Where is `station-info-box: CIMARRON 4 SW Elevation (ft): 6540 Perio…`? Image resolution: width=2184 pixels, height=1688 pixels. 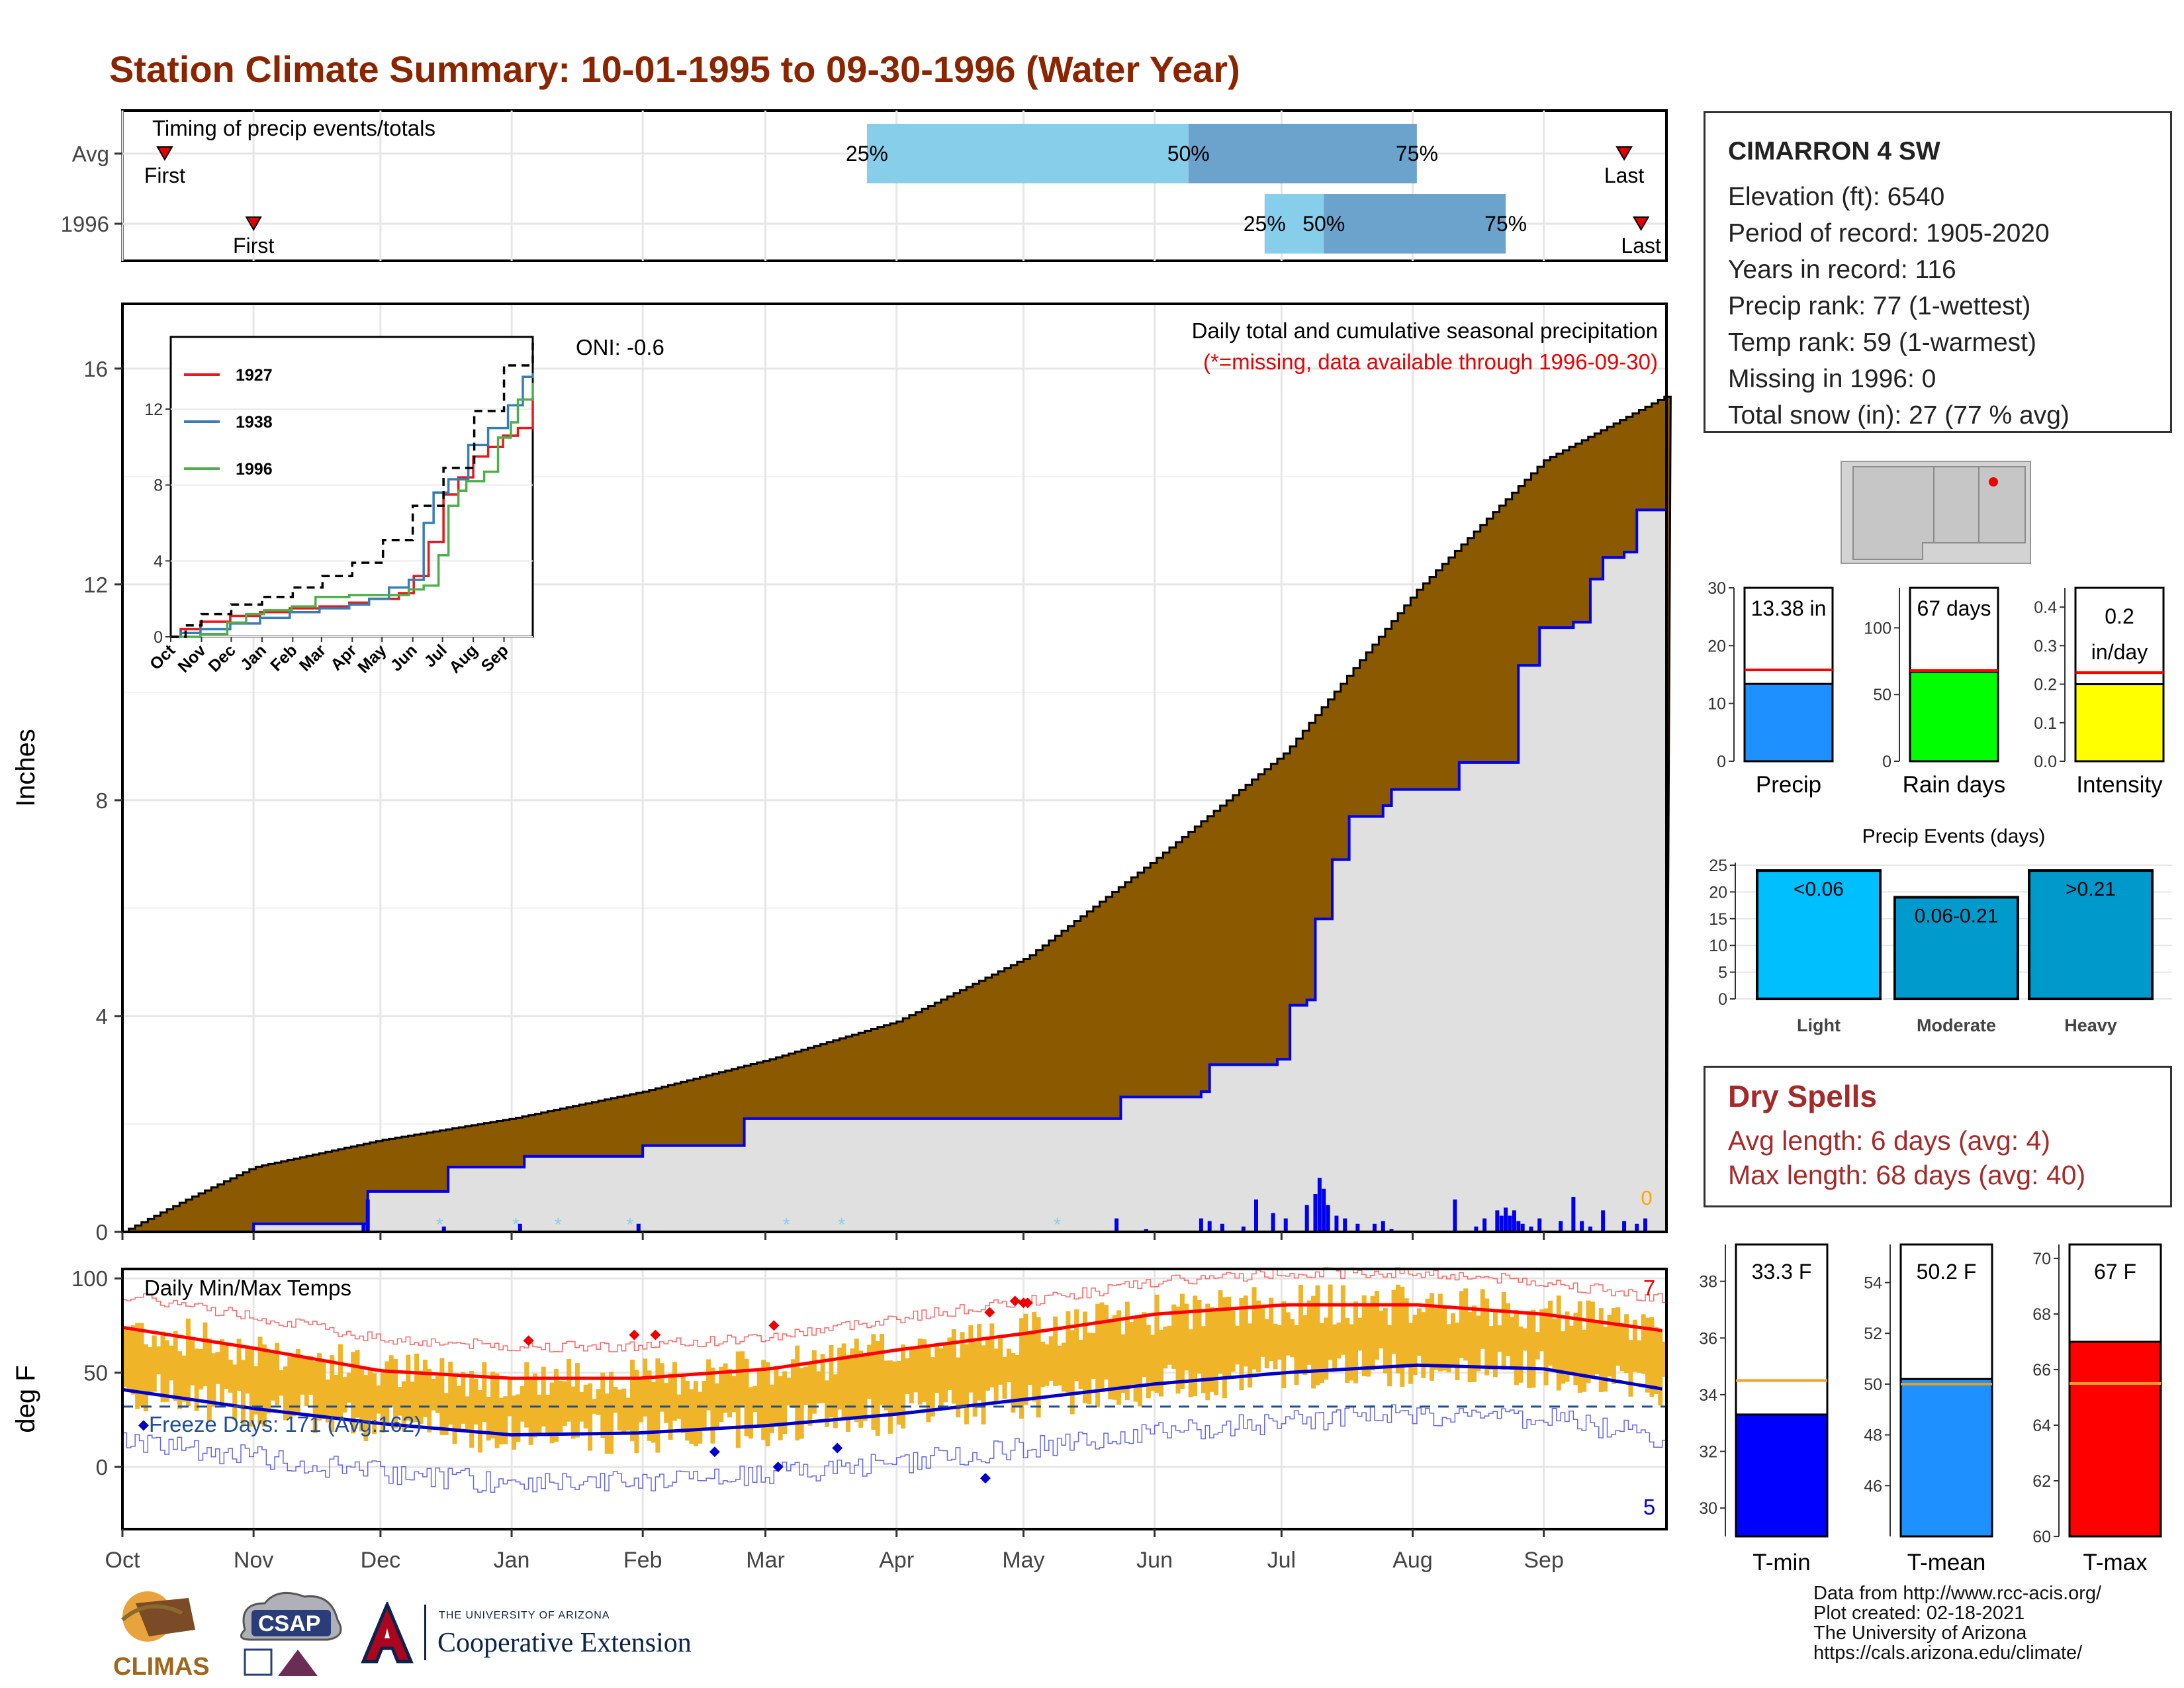
station-info-box: CIMARRON 4 SW Elevation (ft): 6540 Perio… is located at coordinates (1938, 272).